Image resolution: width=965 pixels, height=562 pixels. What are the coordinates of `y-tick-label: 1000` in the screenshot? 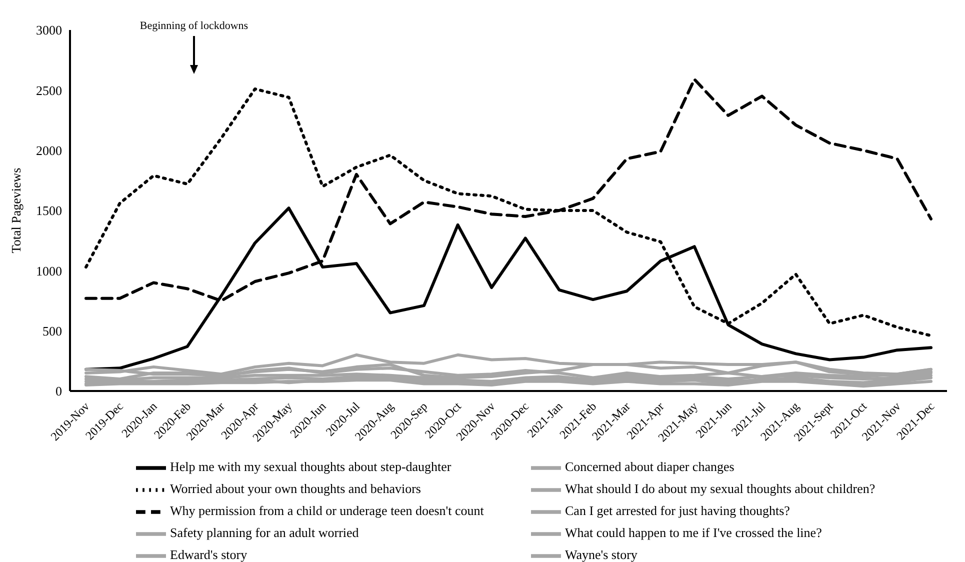 It's located at (49, 270).